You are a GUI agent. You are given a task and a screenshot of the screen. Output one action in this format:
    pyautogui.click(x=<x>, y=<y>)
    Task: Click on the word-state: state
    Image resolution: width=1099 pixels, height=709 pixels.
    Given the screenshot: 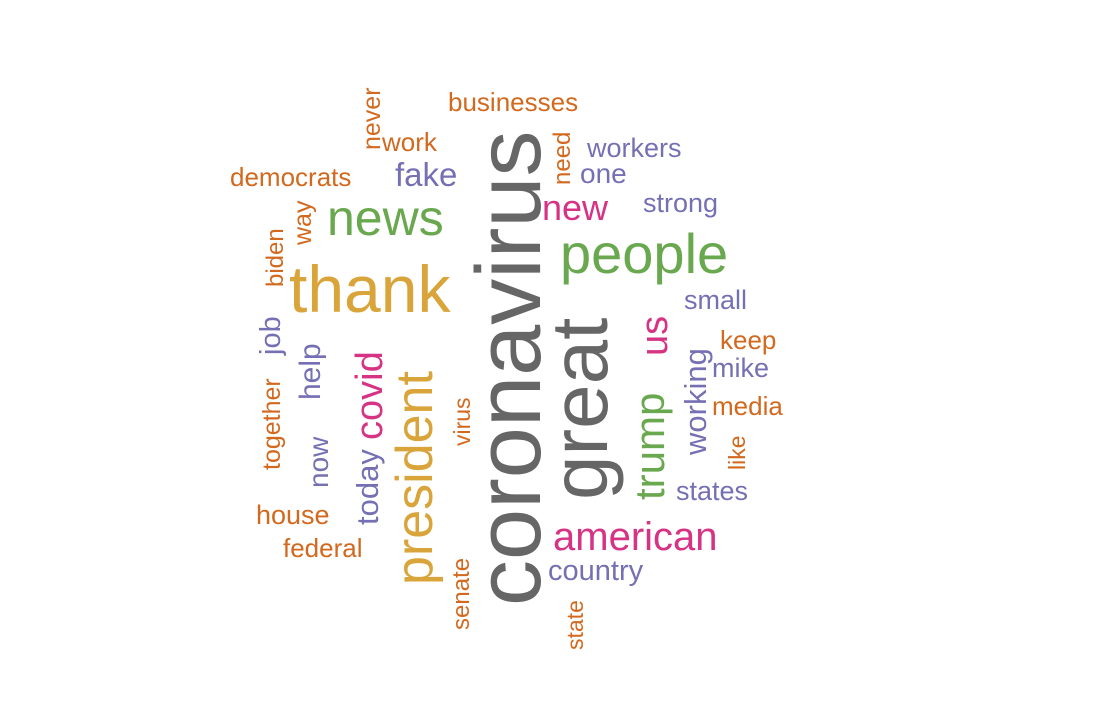 What is the action you would take?
    pyautogui.click(x=575, y=625)
    